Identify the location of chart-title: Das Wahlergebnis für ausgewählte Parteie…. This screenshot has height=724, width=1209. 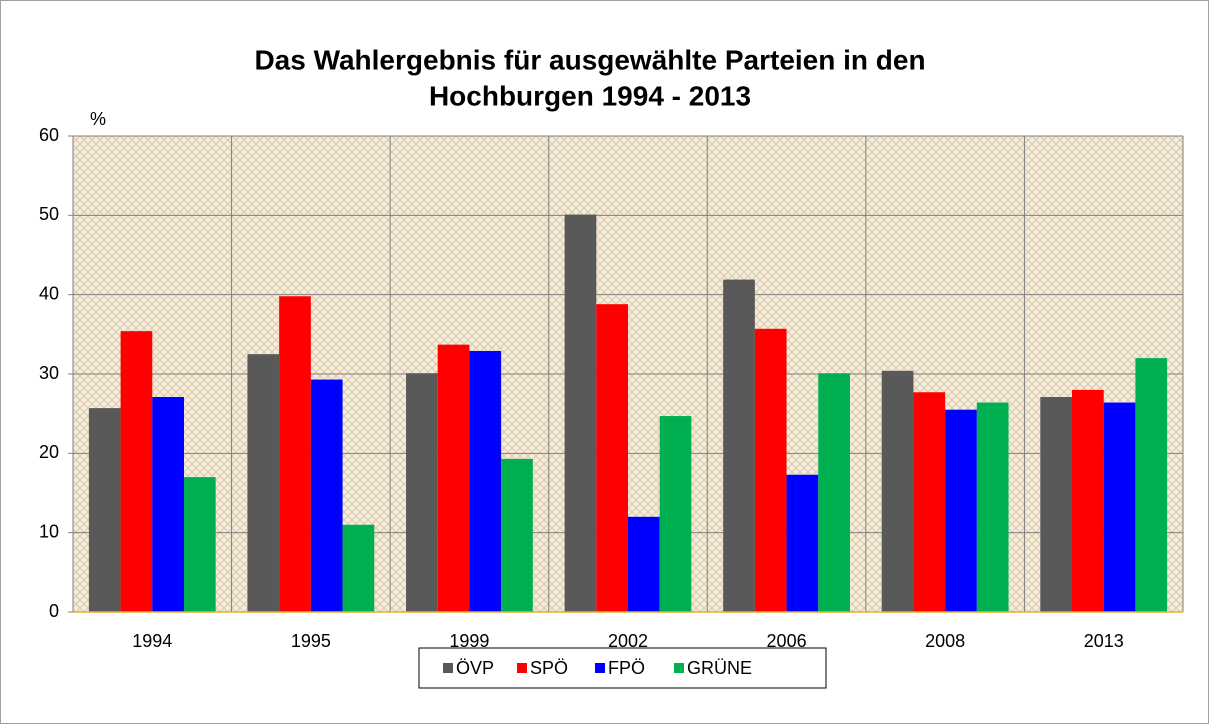
(589, 59).